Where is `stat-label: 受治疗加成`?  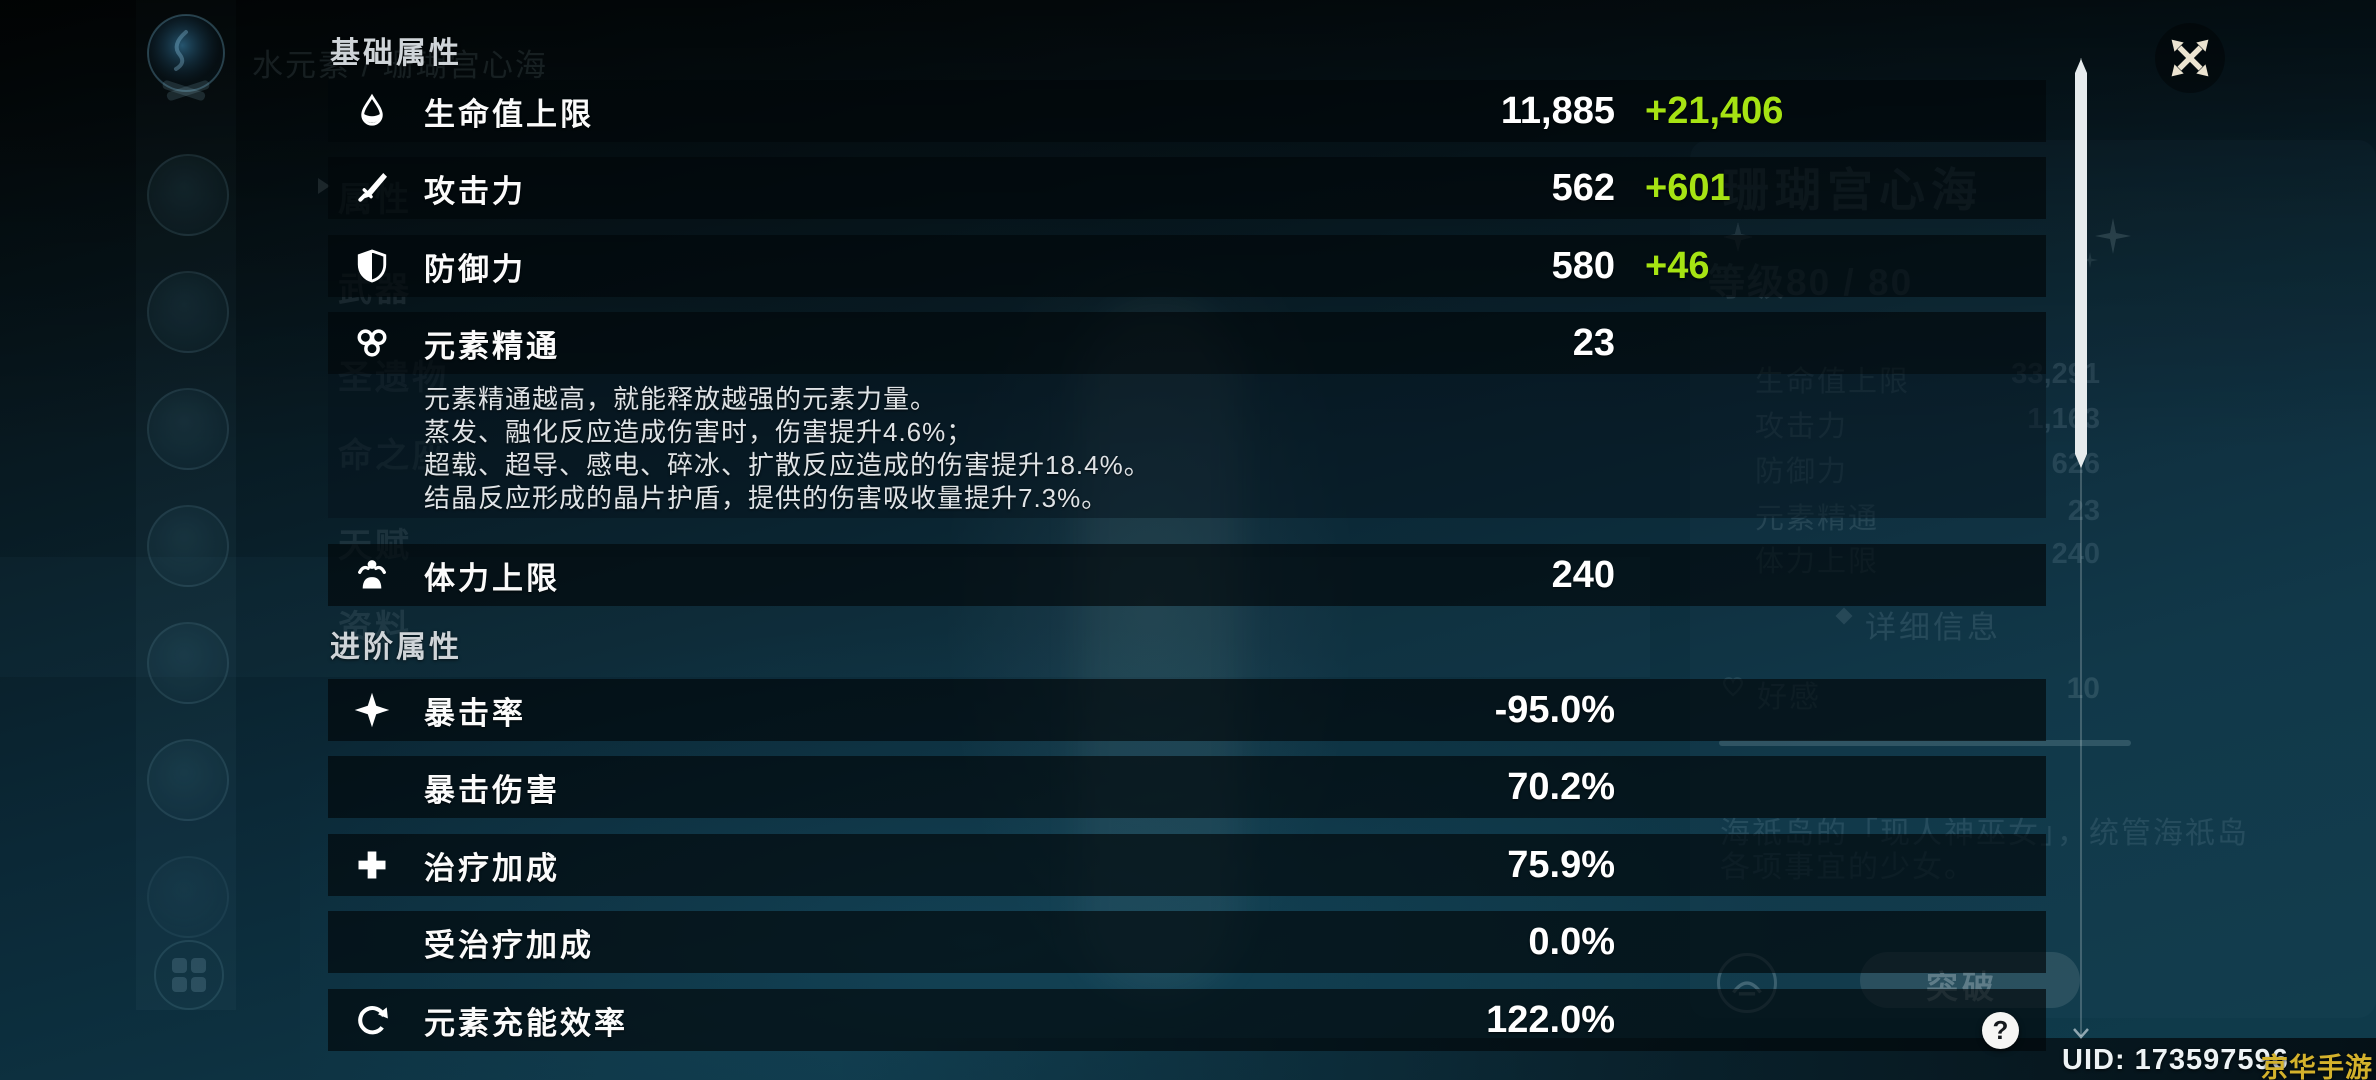 stat-label: 受治疗加成 is located at coordinates (509, 945).